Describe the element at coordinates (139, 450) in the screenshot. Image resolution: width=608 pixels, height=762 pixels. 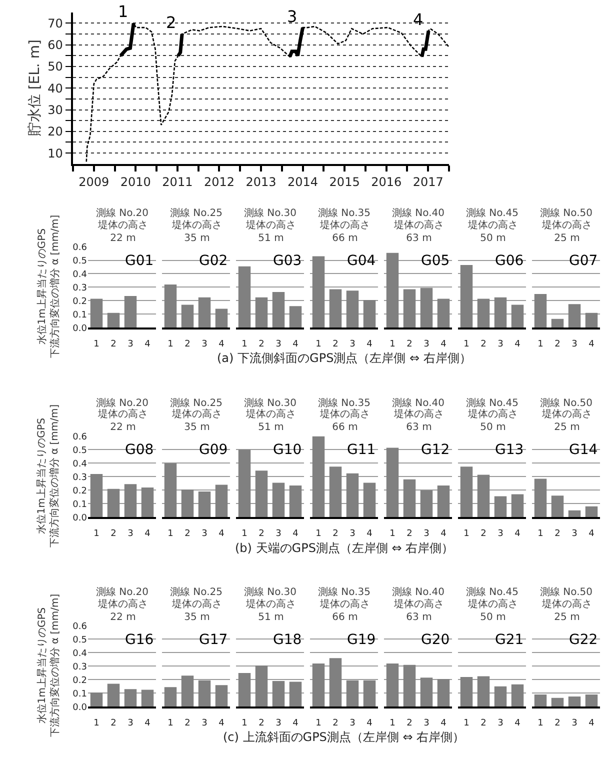
I see `annotation: G08` at that location.